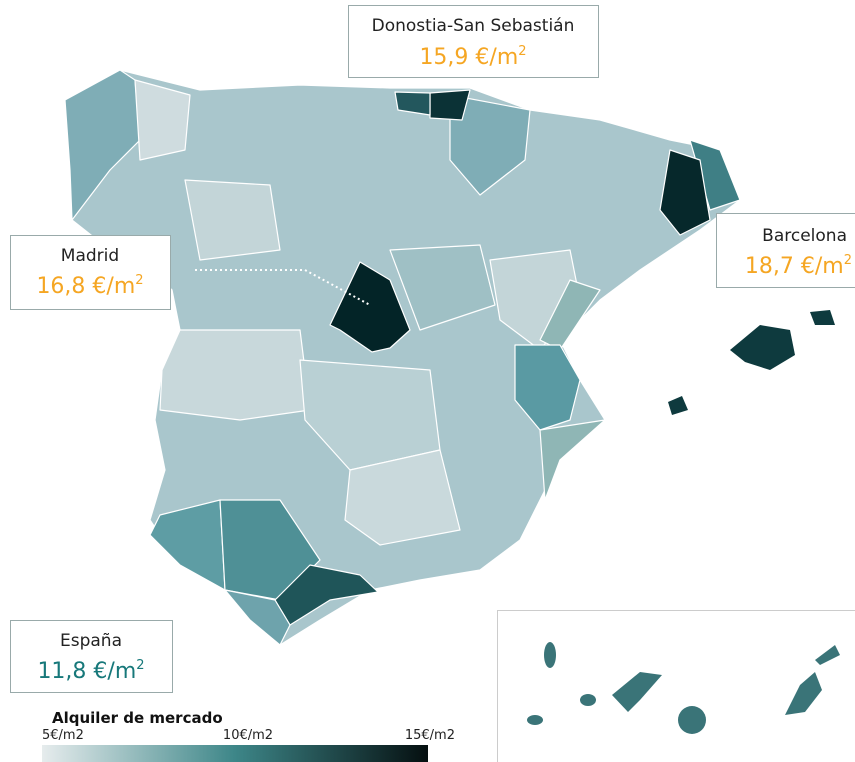 The image size is (855, 762). Describe the element at coordinates (751, 362) in the screenshot. I see `balearic-islands` at that location.